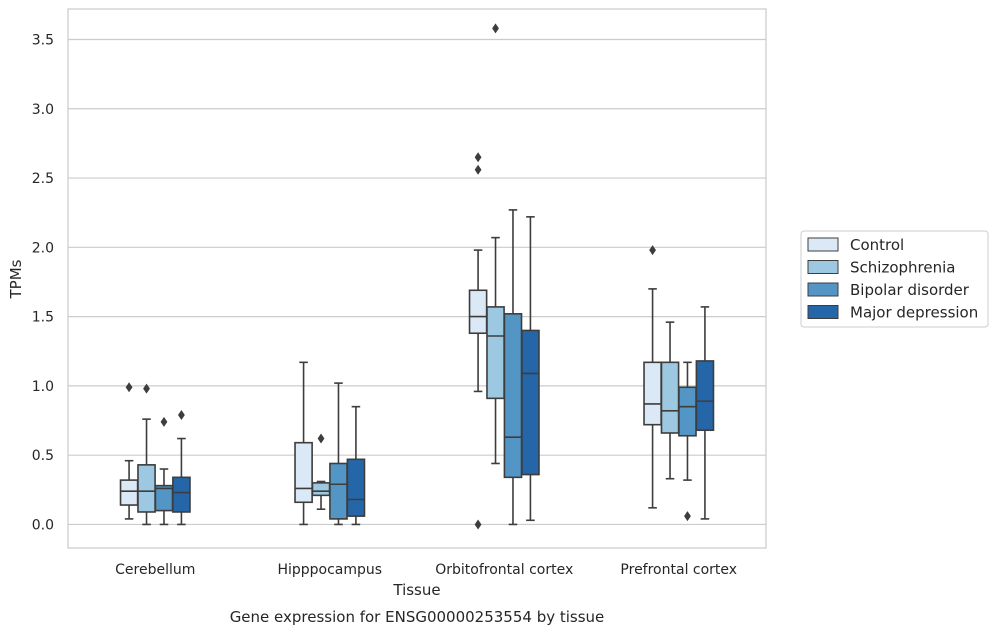  What do you see at coordinates (43, 387) in the screenshot?
I see `y-tick-label: 1.0` at bounding box center [43, 387].